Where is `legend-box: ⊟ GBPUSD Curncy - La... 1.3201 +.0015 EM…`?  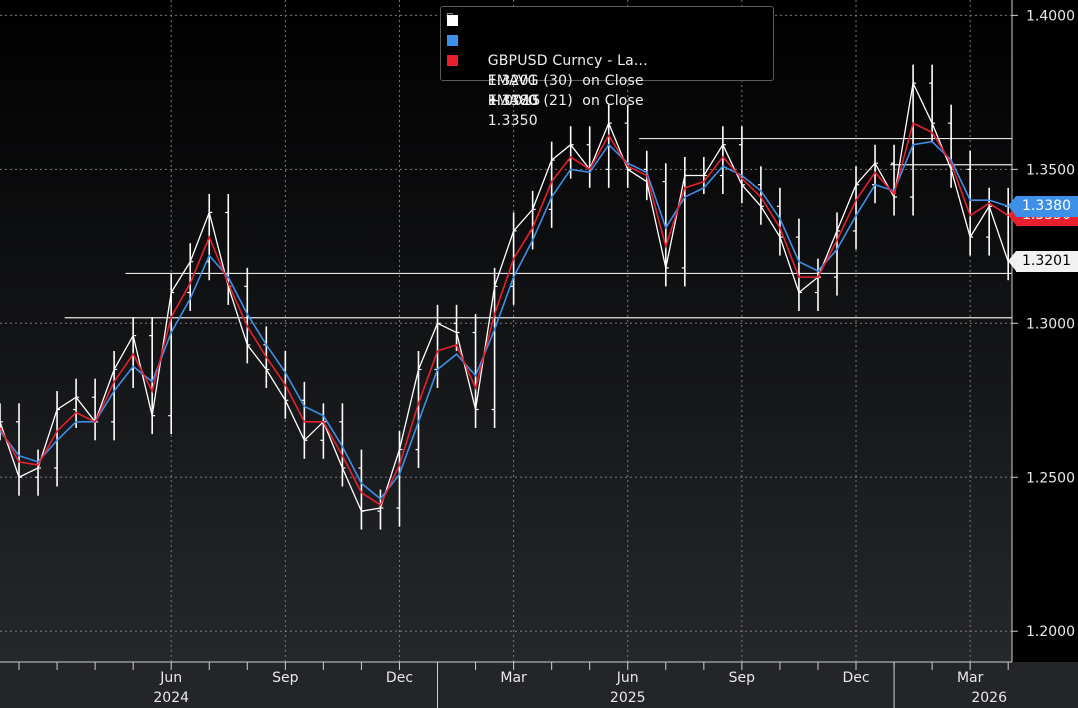
legend-box: ⊟ GBPUSD Curncy - La... 1.3201 +.0015 EM… is located at coordinates (607, 67).